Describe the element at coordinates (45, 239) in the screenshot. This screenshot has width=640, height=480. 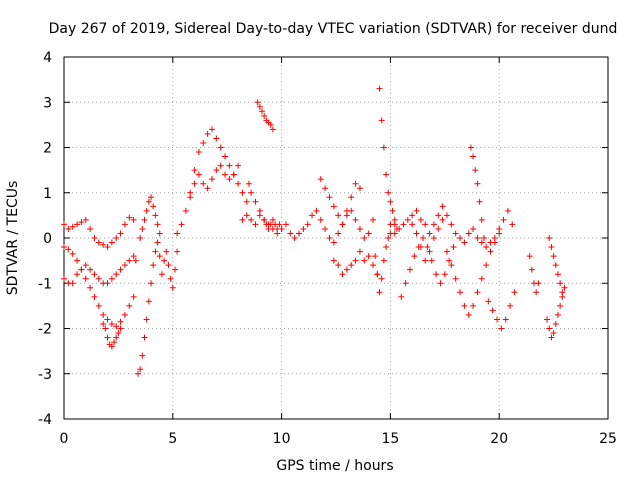
I see `y-tick-labels: -4 -3 -2 -1 0 1 2 3 4` at that location.